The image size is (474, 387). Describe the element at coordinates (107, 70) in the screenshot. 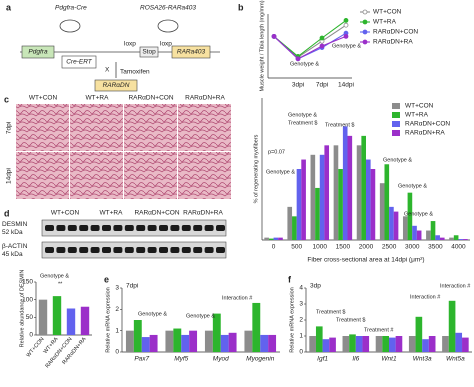

I see `cross-label: X` at that location.